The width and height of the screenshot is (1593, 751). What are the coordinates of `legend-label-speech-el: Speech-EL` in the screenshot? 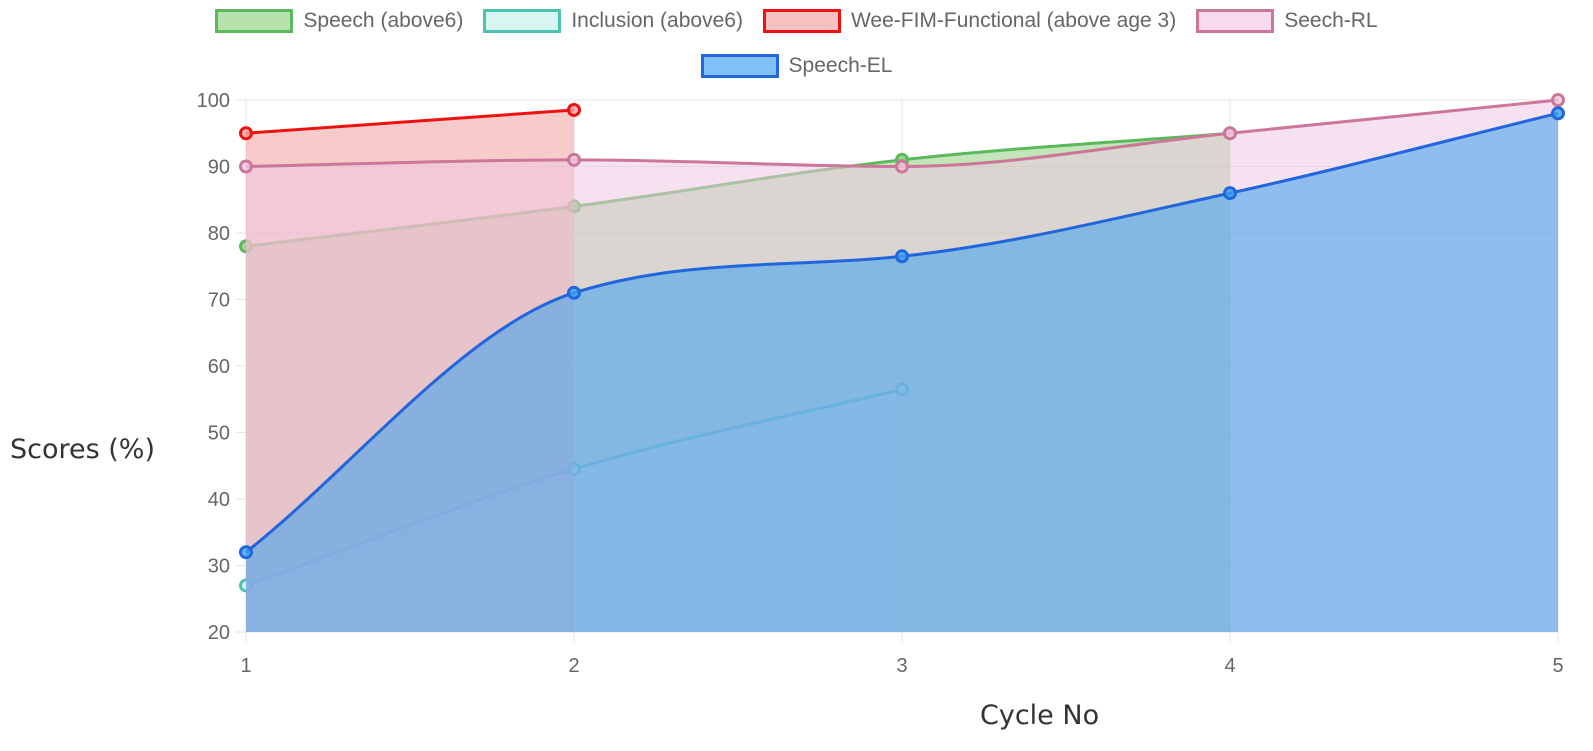 It's located at (840, 65).